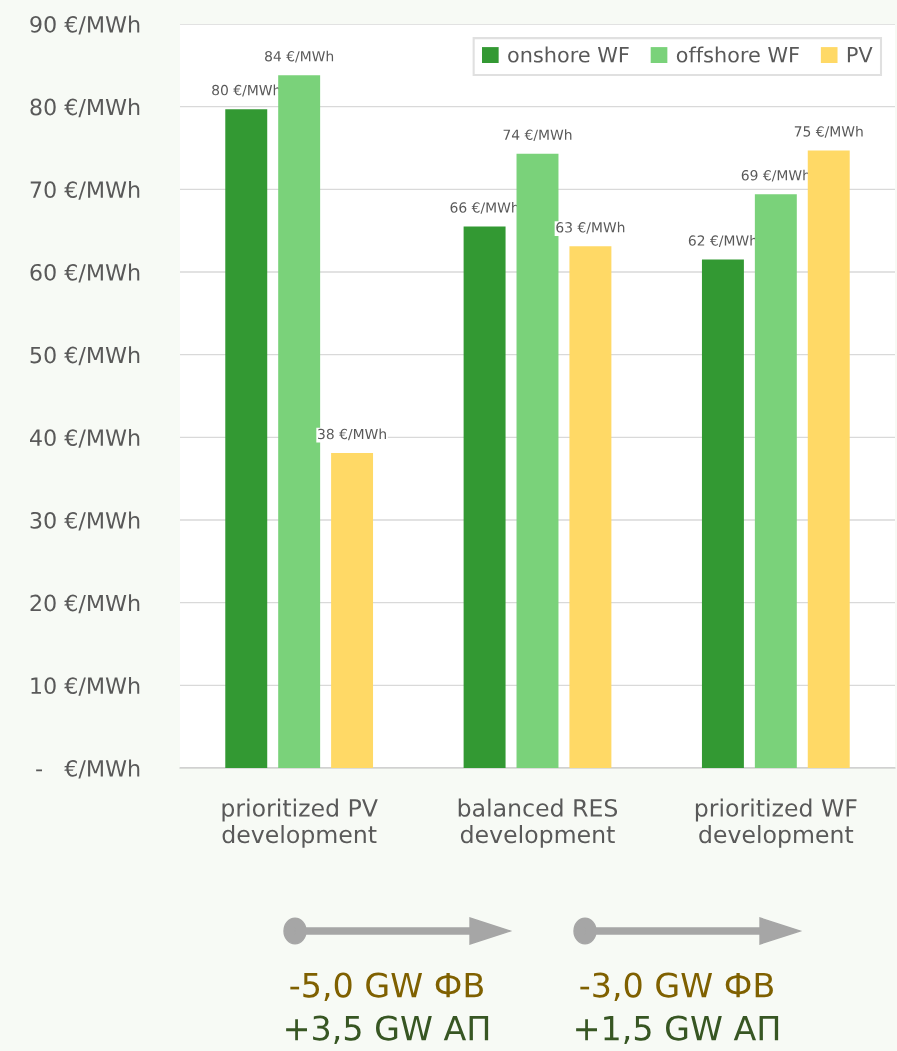 The image size is (897, 1051). What do you see at coordinates (722, 241) in the screenshot?
I see `data-label: 62 €/MWh` at bounding box center [722, 241].